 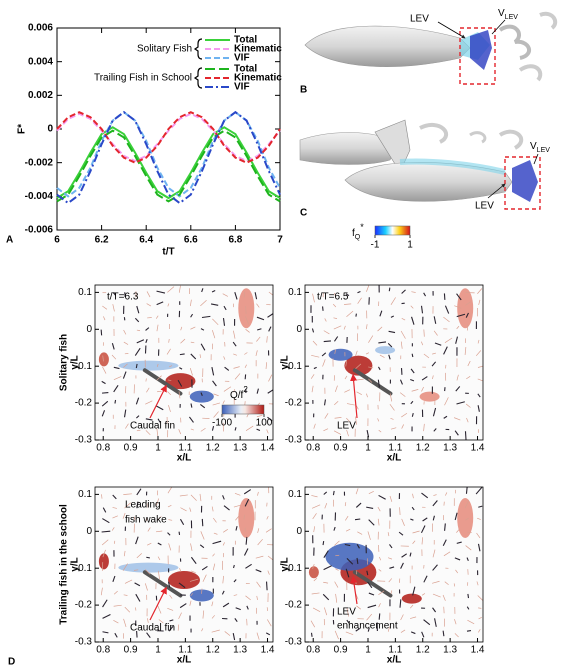 What do you see at coordinates (103, 650) in the screenshot?
I see `flow-x-tick-label: 0.8` at bounding box center [103, 650].